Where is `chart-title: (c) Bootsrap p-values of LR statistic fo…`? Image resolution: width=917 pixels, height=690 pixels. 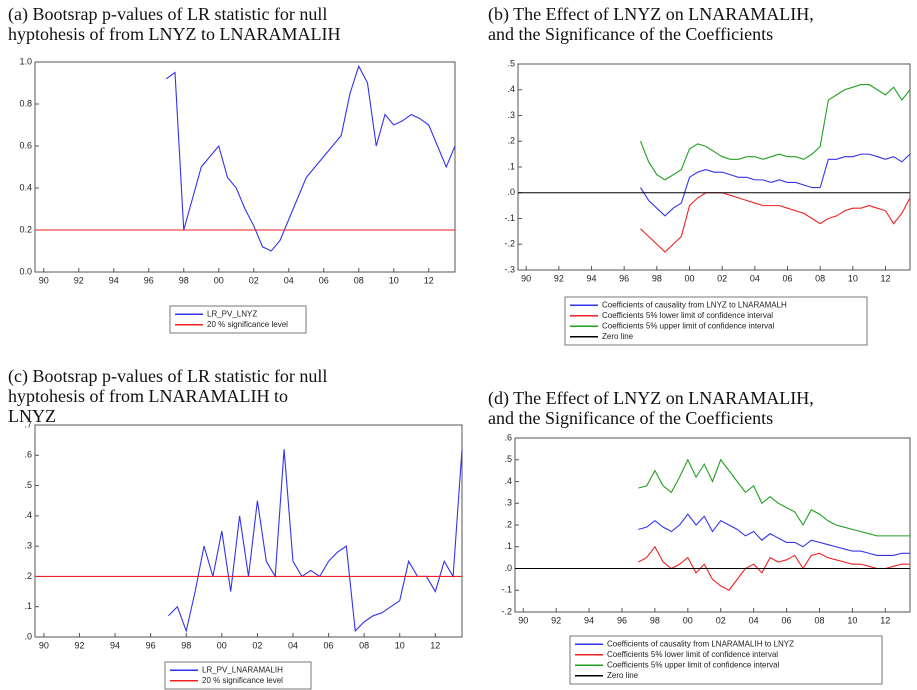 chart-title: (c) Bootsrap p-values of LR statistic fo… is located at coordinates (167, 396).